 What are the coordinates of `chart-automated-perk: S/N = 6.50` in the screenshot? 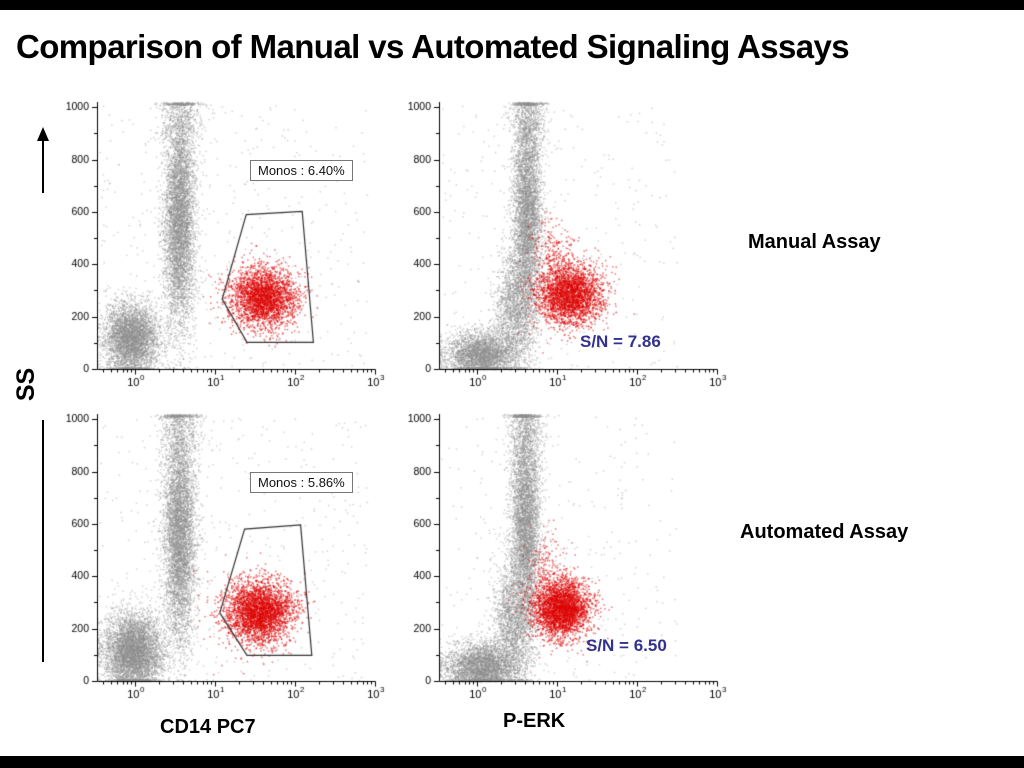 It's located at (562, 558).